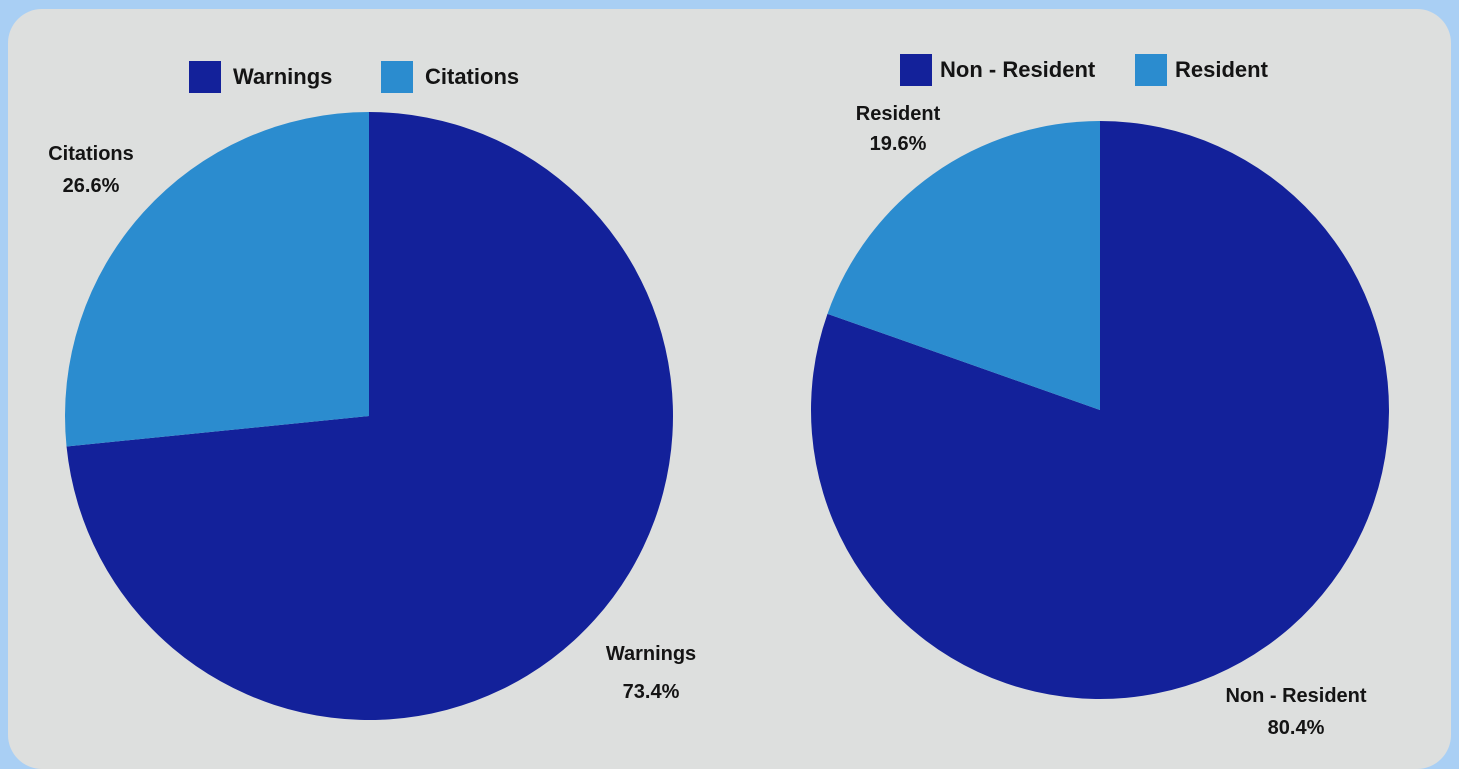 The image size is (1459, 769). Describe the element at coordinates (651, 654) in the screenshot. I see `data-label-name-warnings: Warnings` at that location.